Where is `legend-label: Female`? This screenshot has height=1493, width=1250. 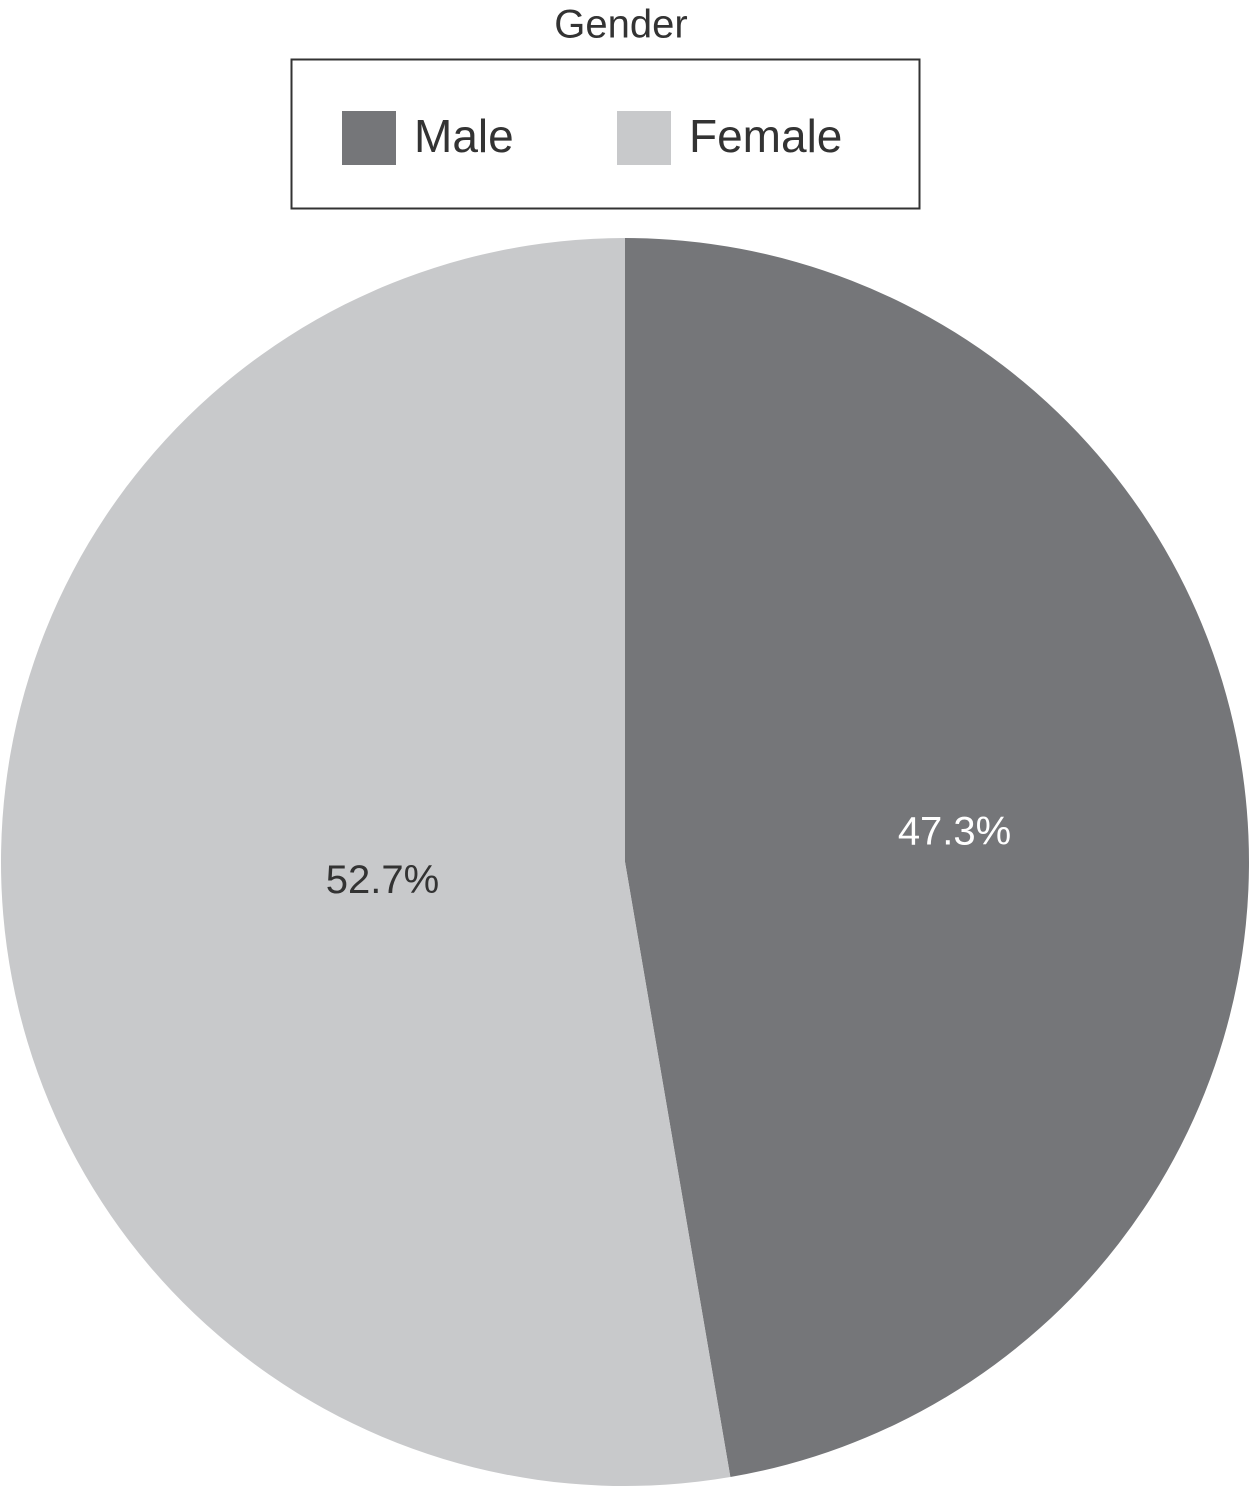 legend-label: Female is located at coordinates (765, 136).